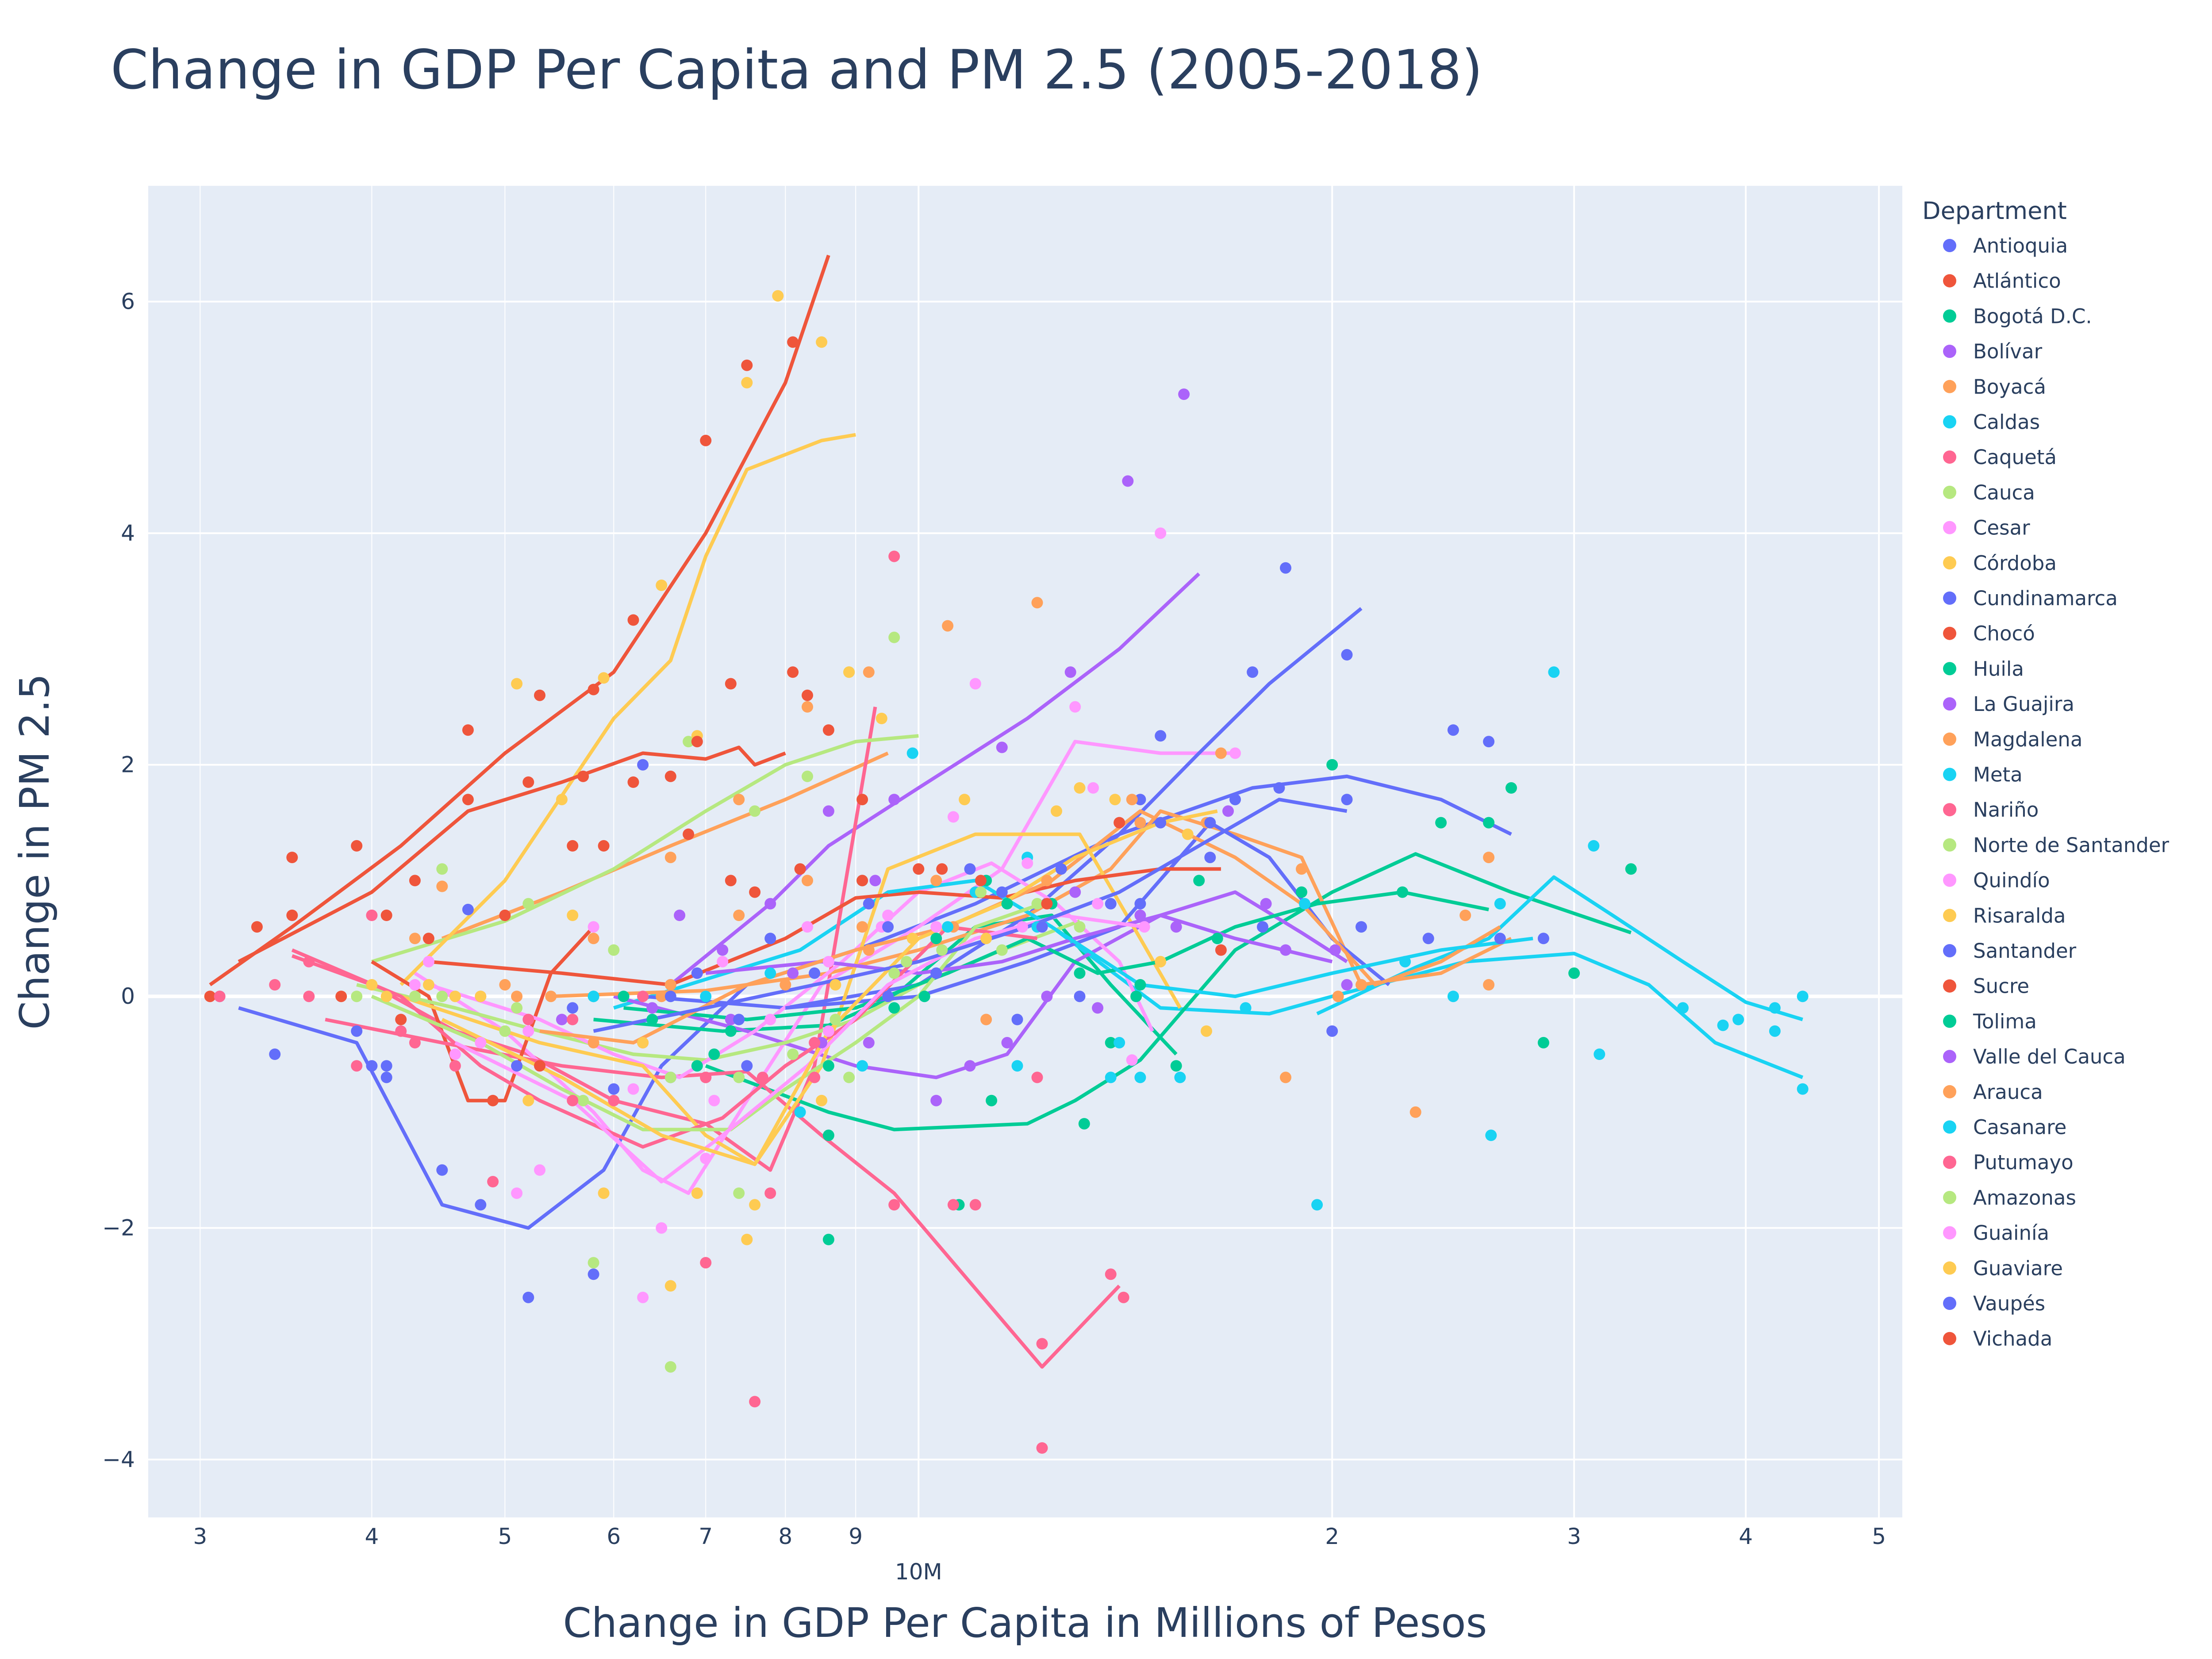 Image resolution: width=2212 pixels, height=1659 pixels. What do you see at coordinates (1950, 916) in the screenshot?
I see `legend-marker-risaralda` at bounding box center [1950, 916].